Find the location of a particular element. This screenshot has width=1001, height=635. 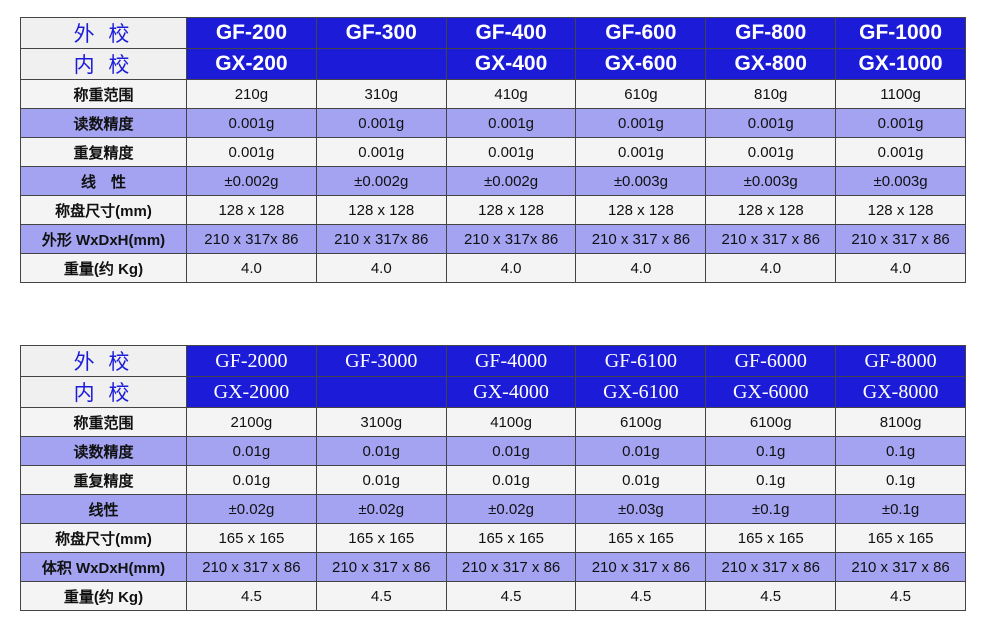

cell: ±0.03g is located at coordinates (641, 509).